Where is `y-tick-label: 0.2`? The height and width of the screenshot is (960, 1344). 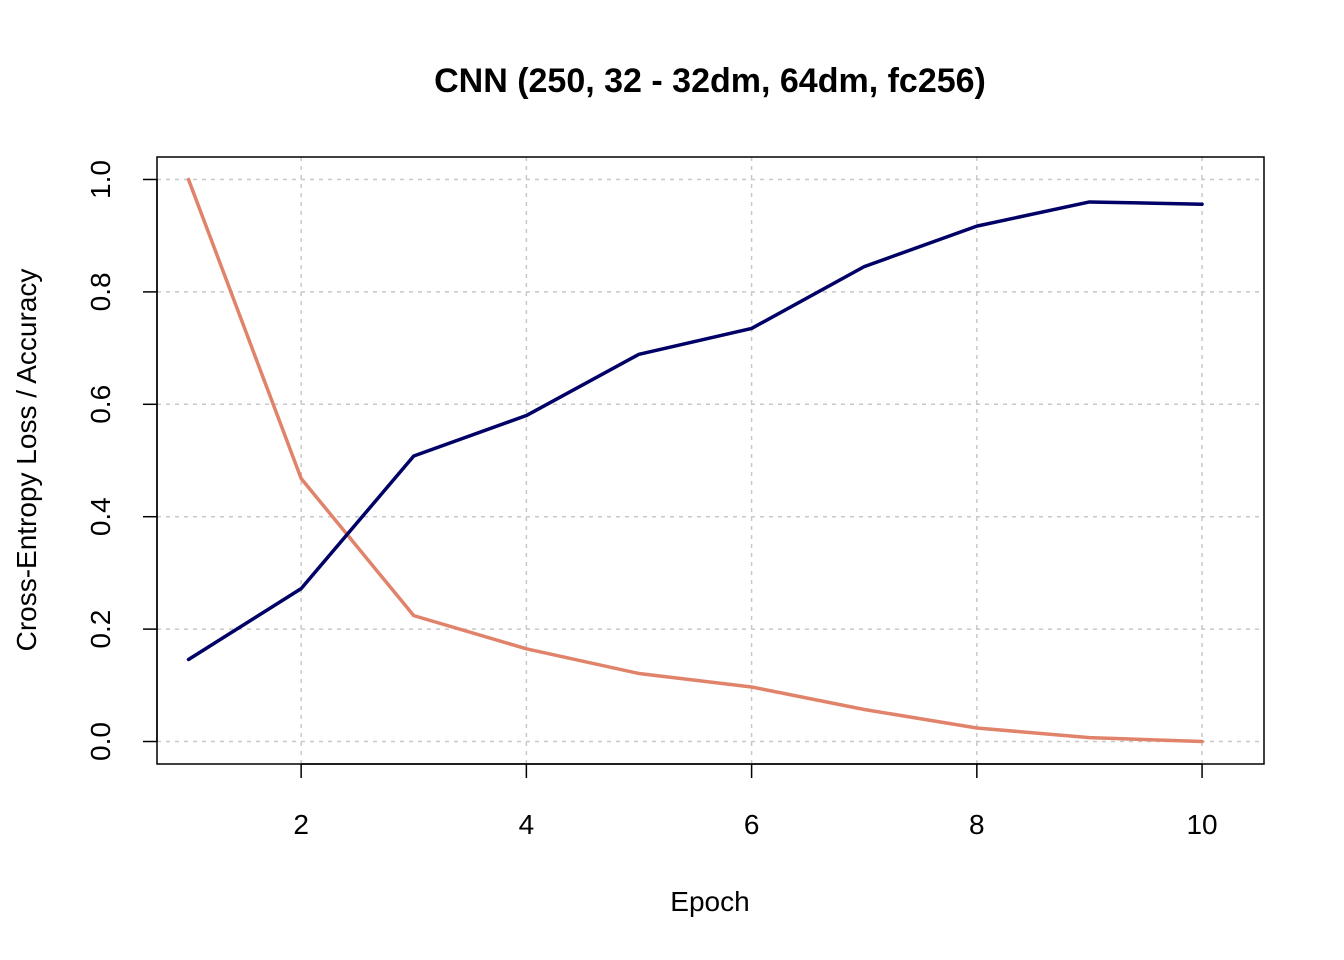 y-tick-label: 0.2 is located at coordinates (100, 629).